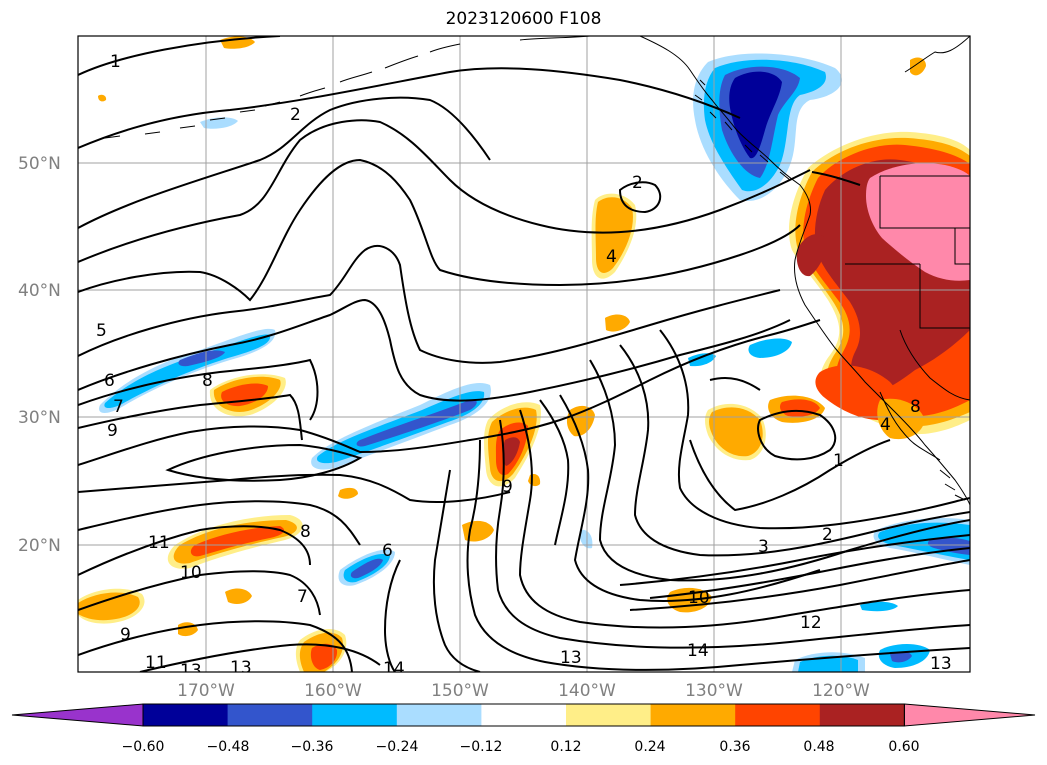  What do you see at coordinates (811, 623) in the screenshot?
I see `contour-label: 12` at bounding box center [811, 623].